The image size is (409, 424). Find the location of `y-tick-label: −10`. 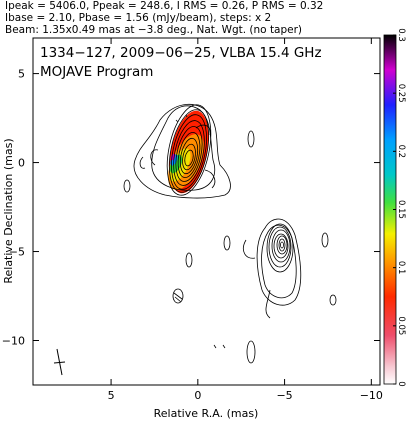

y-tick-label: −10 is located at coordinates (13, 341).